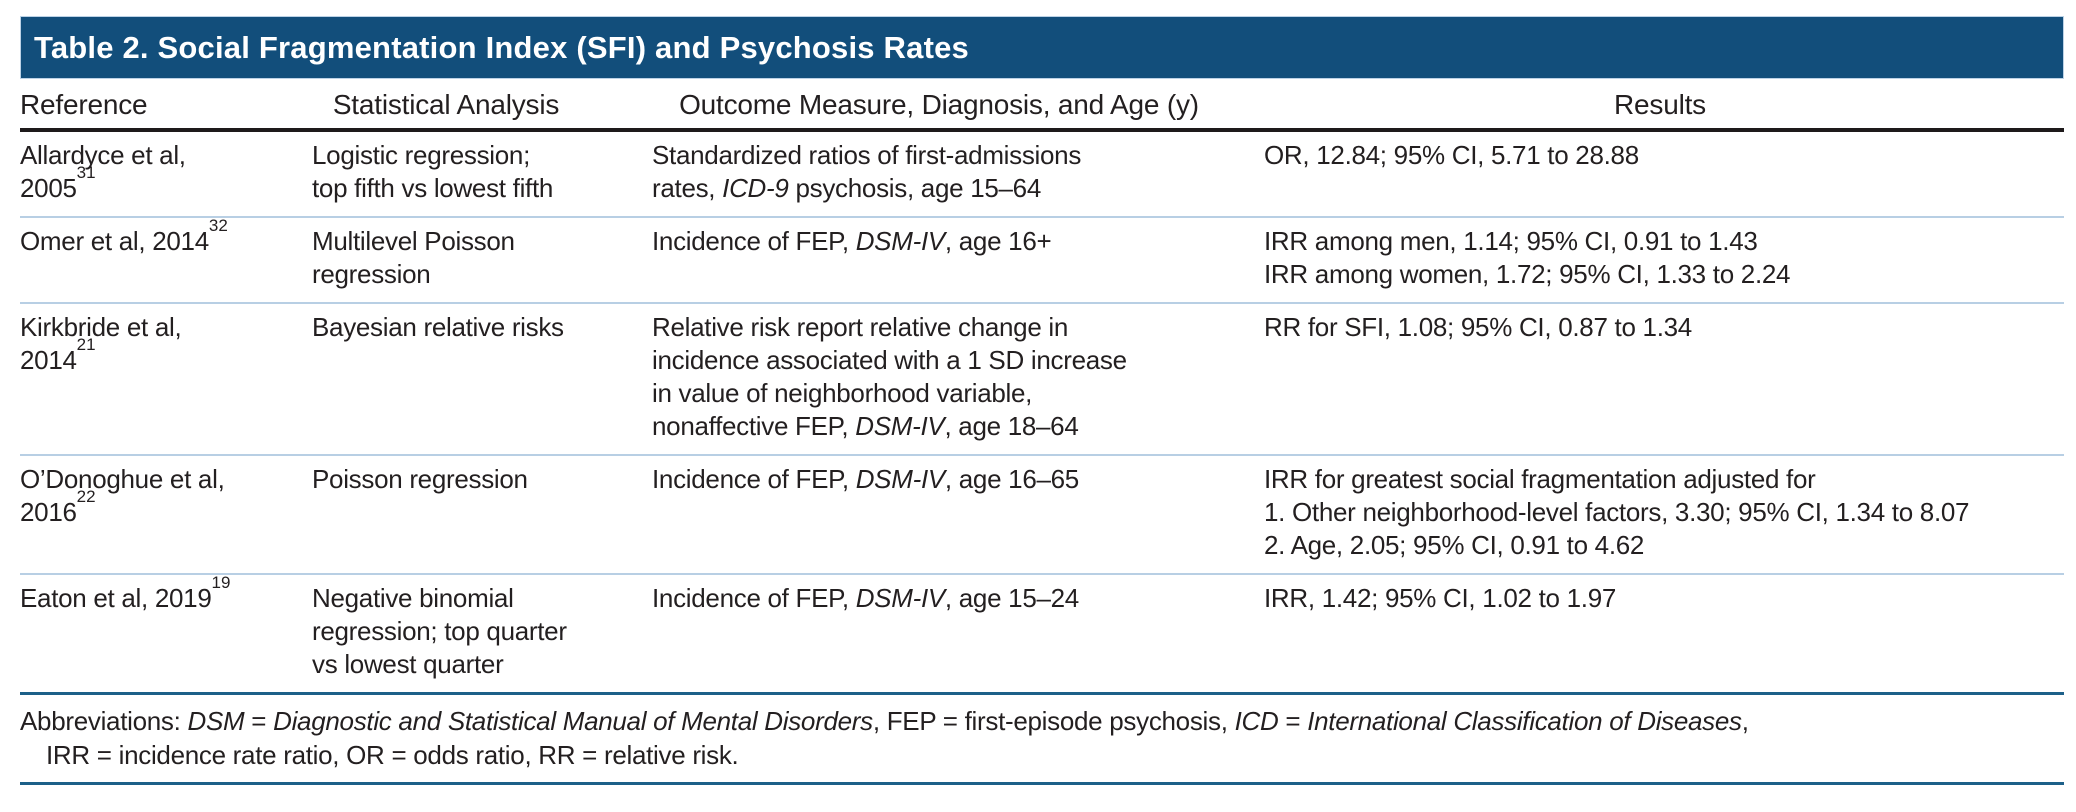  Describe the element at coordinates (413, 257) in the screenshot. I see `analysis-text: Multilevel Poisson regression` at that location.